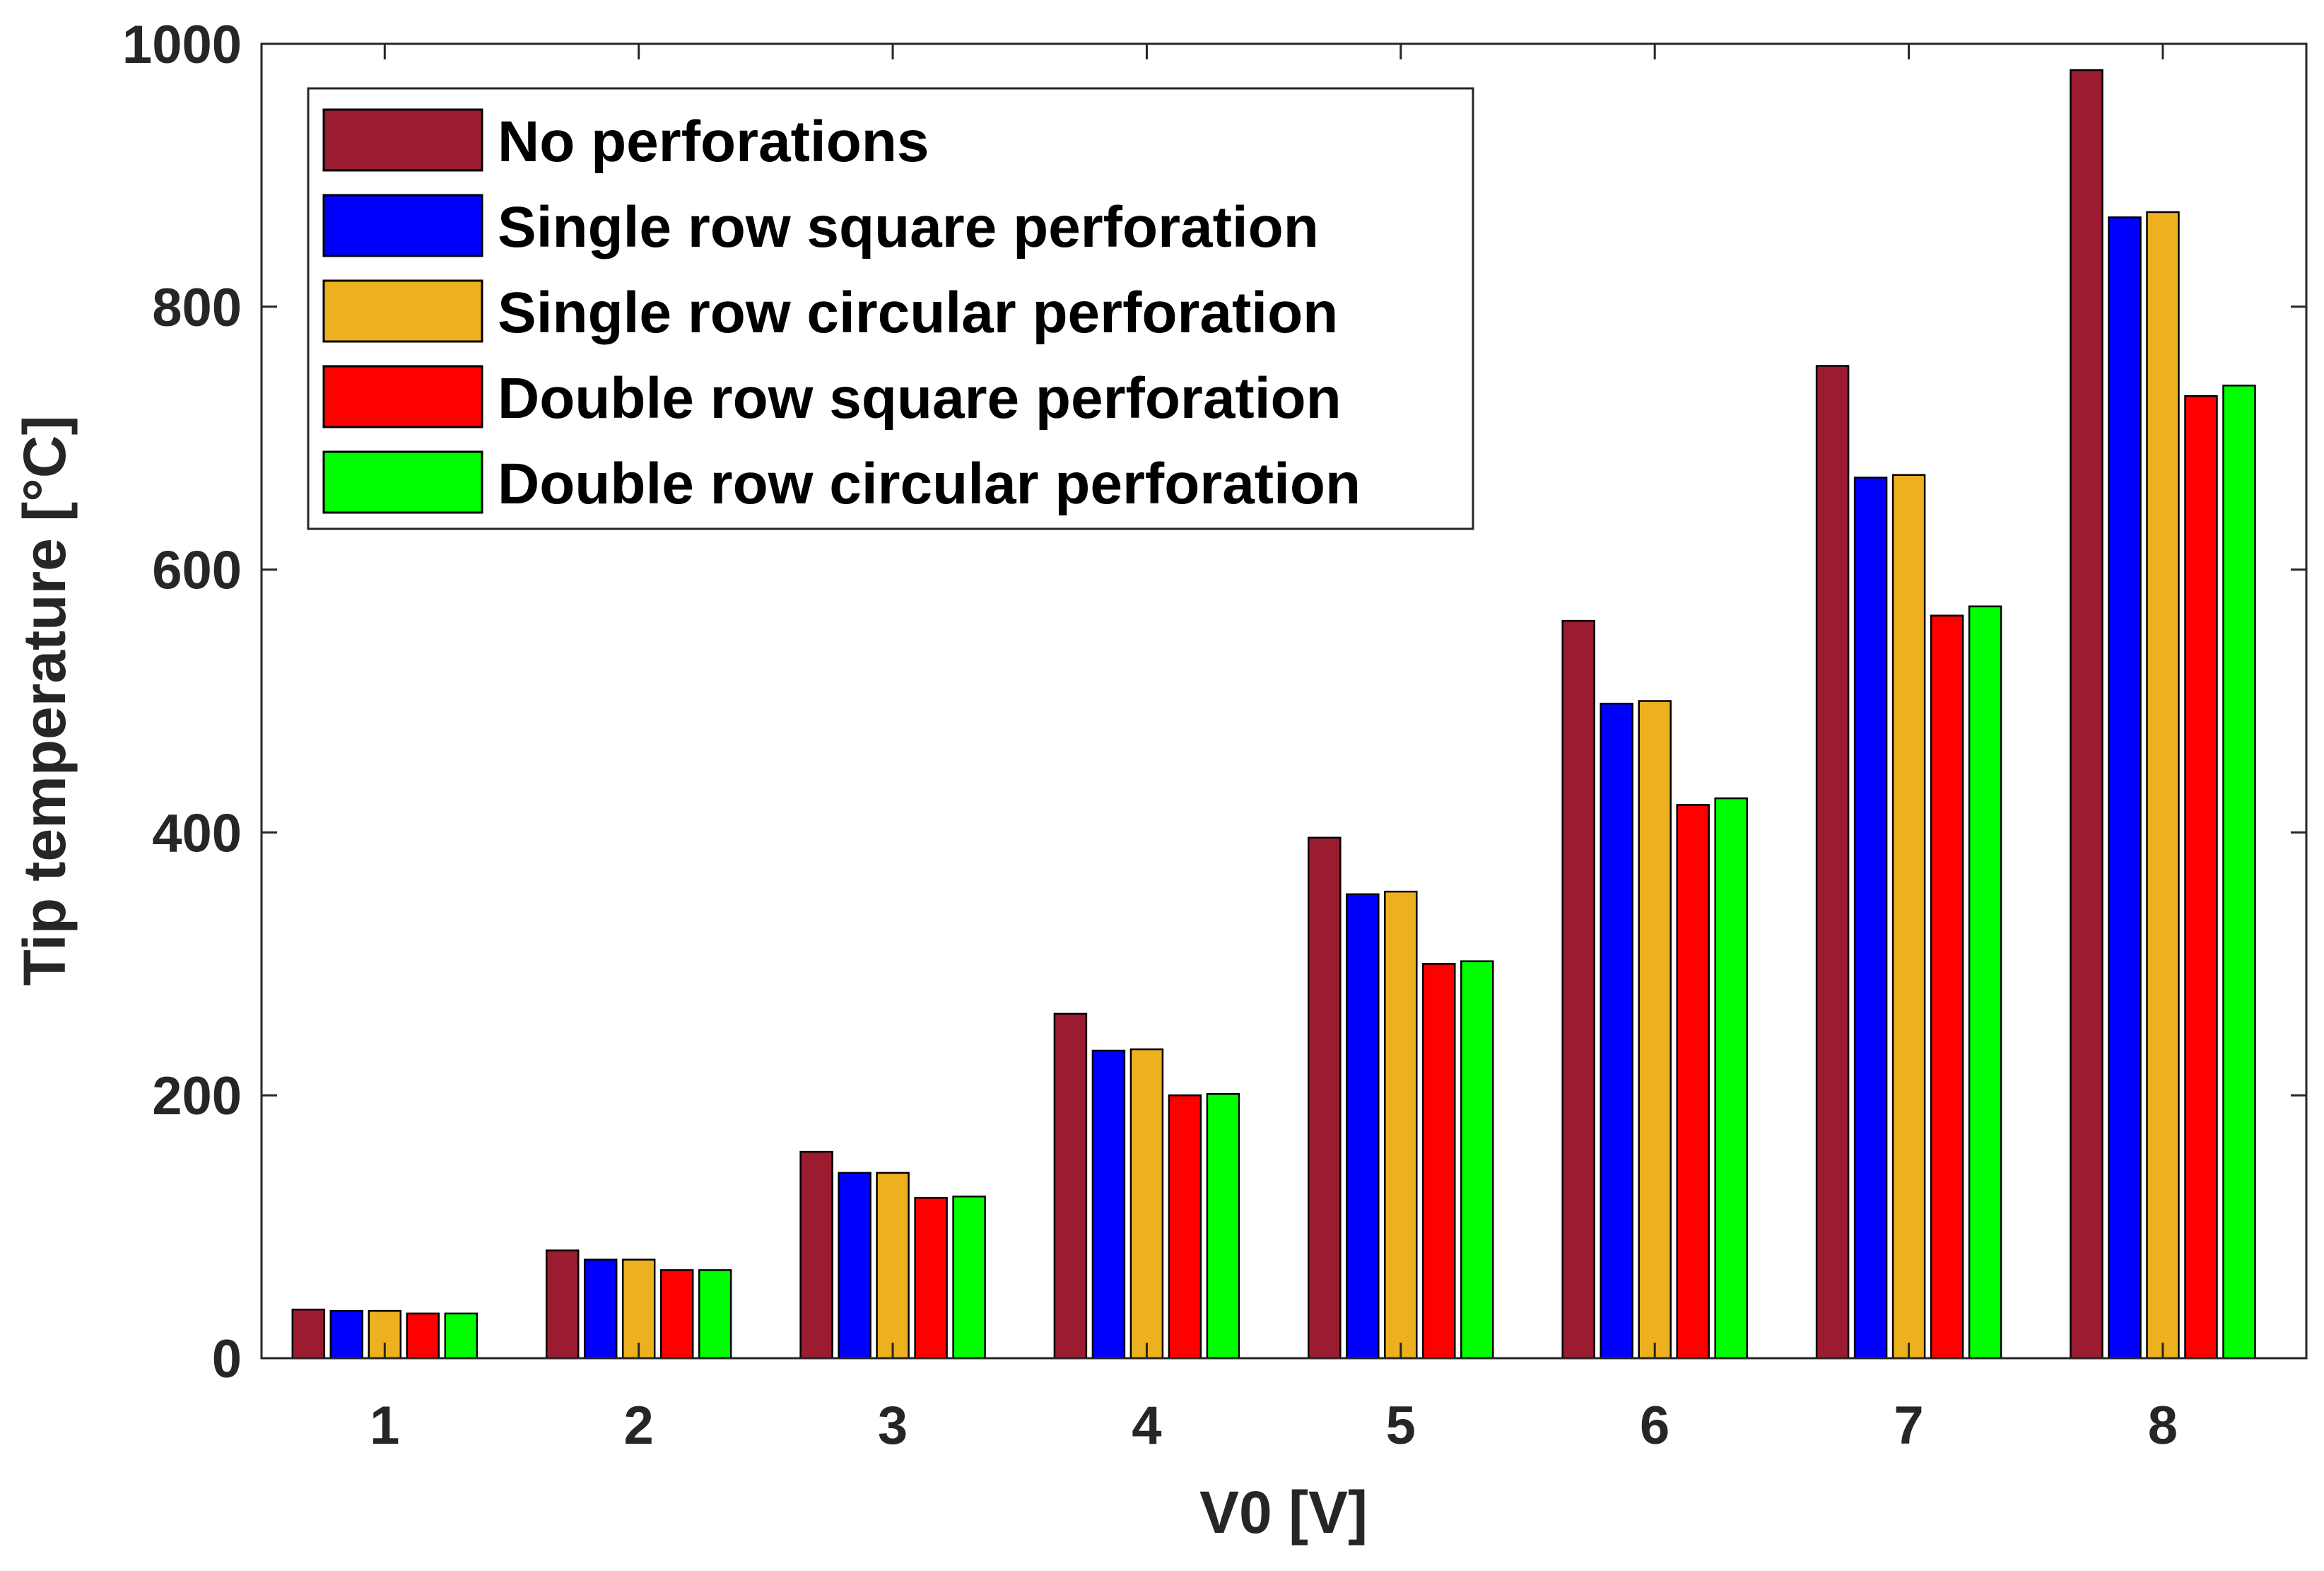 The image size is (2324, 1571). I want to click on x-tick-label-6: 6, so click(1654, 1426).